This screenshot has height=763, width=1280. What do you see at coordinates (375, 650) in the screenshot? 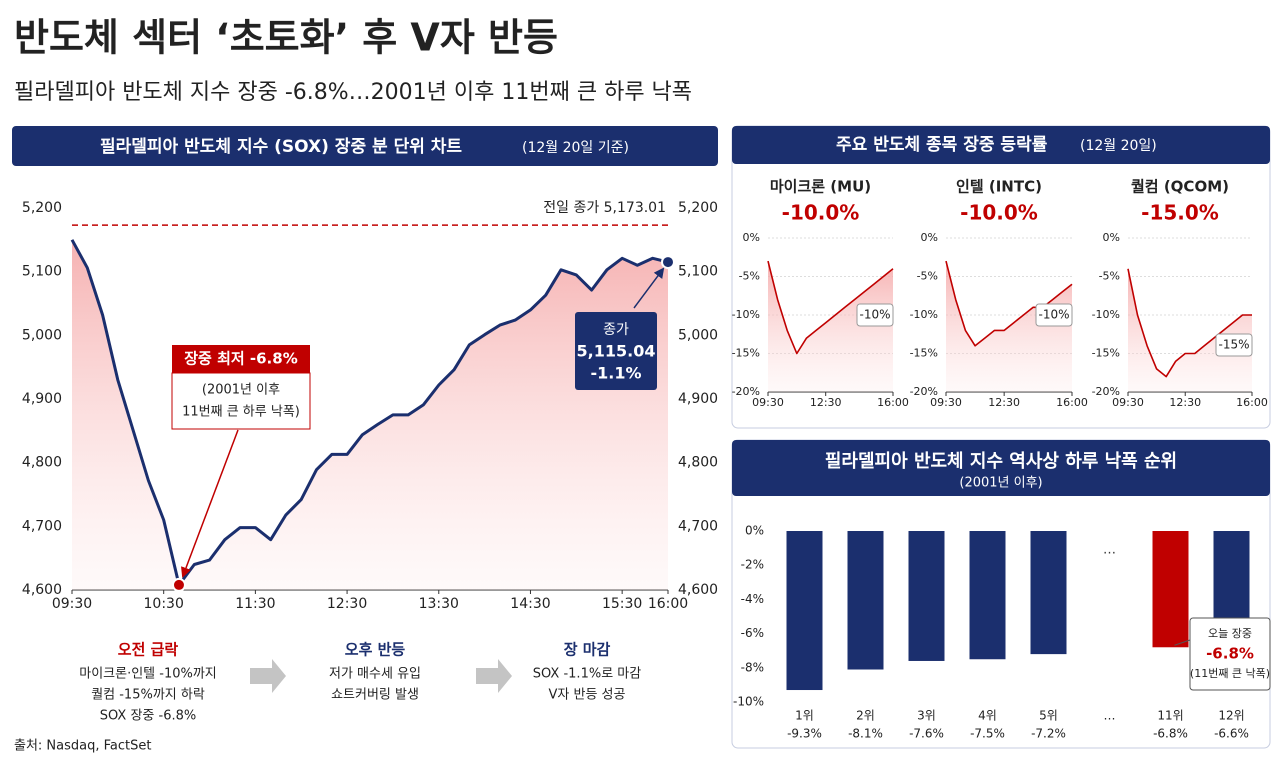
I see `flow-title: 오후 반등` at bounding box center [375, 650].